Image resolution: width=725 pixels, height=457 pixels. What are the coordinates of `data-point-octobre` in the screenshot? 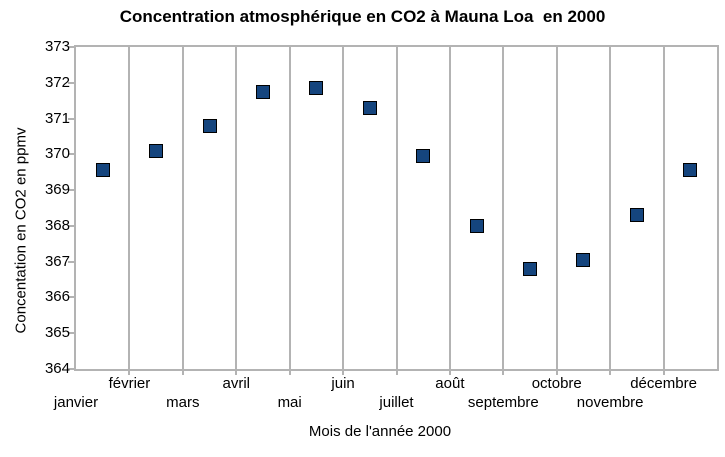 It's located at (583, 259).